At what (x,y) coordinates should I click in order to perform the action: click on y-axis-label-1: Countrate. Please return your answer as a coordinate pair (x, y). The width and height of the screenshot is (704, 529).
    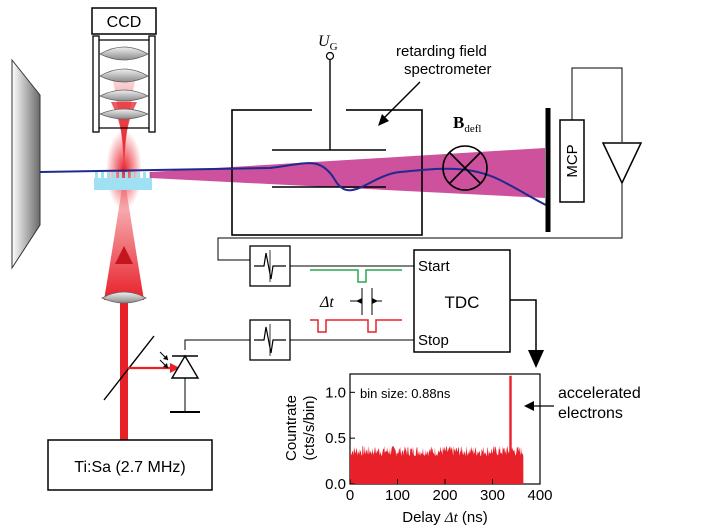
    Looking at the image, I should click on (291, 428).